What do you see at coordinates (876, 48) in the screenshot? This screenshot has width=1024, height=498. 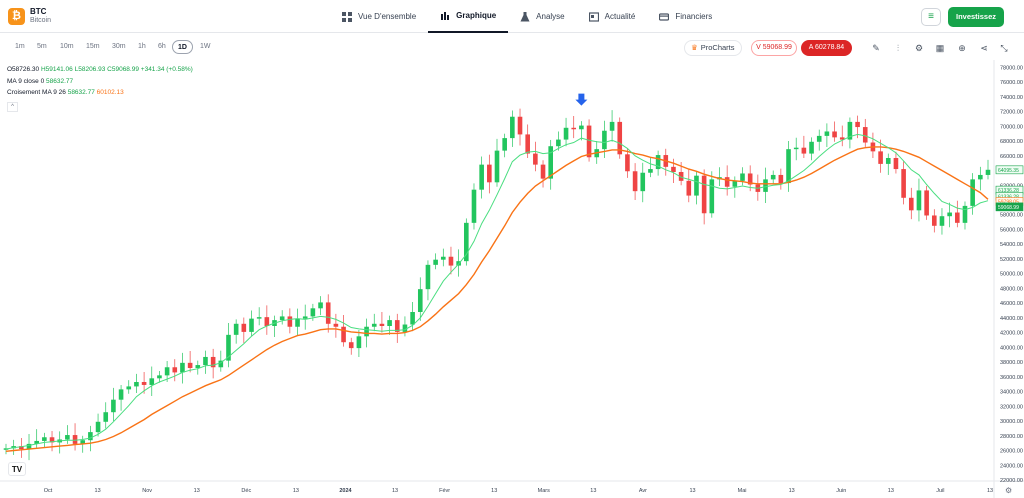 I see `pencil-icon: ✎` at bounding box center [876, 48].